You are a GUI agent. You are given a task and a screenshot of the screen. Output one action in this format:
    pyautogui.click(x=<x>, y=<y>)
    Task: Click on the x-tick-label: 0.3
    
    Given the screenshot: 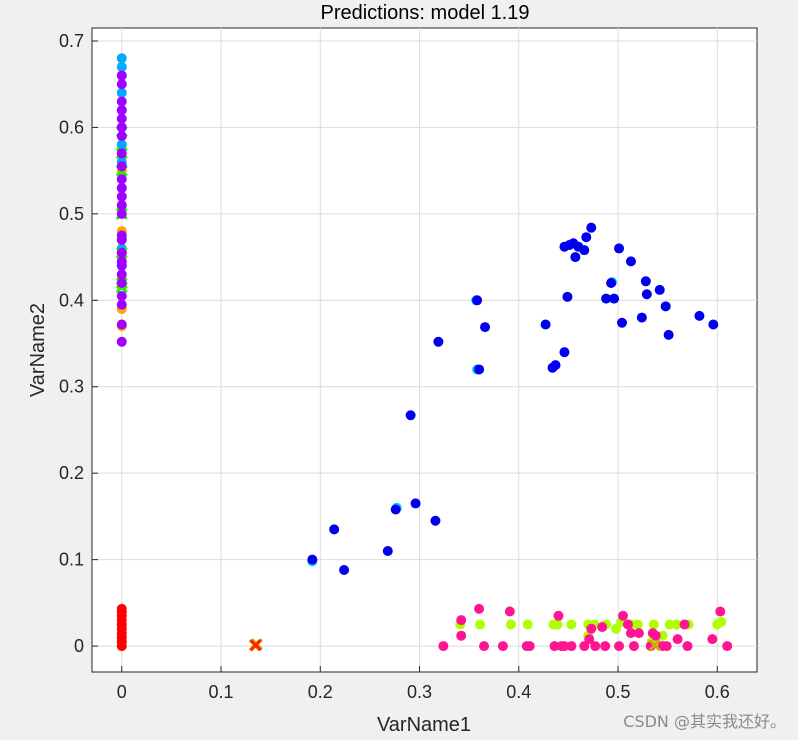 What is the action you would take?
    pyautogui.click(x=419, y=692)
    